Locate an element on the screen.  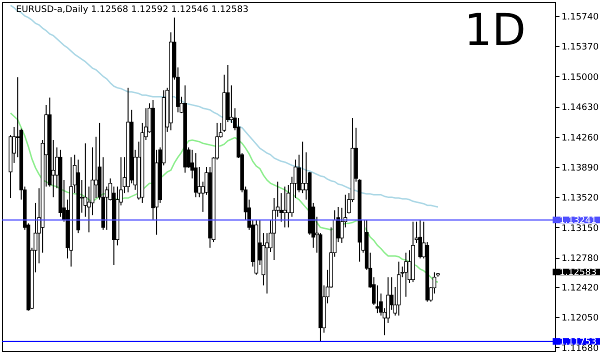
y-tick-label: 1.15000 is located at coordinates (580, 77).